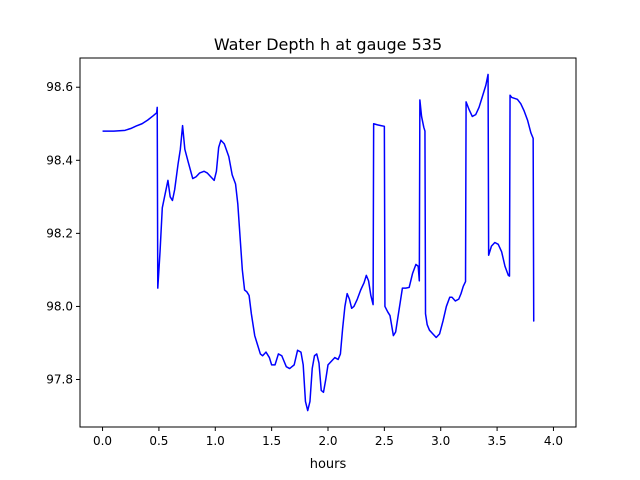 The width and height of the screenshot is (640, 480). Describe the element at coordinates (102, 441) in the screenshot. I see `x-tick-label: 0.0` at that location.